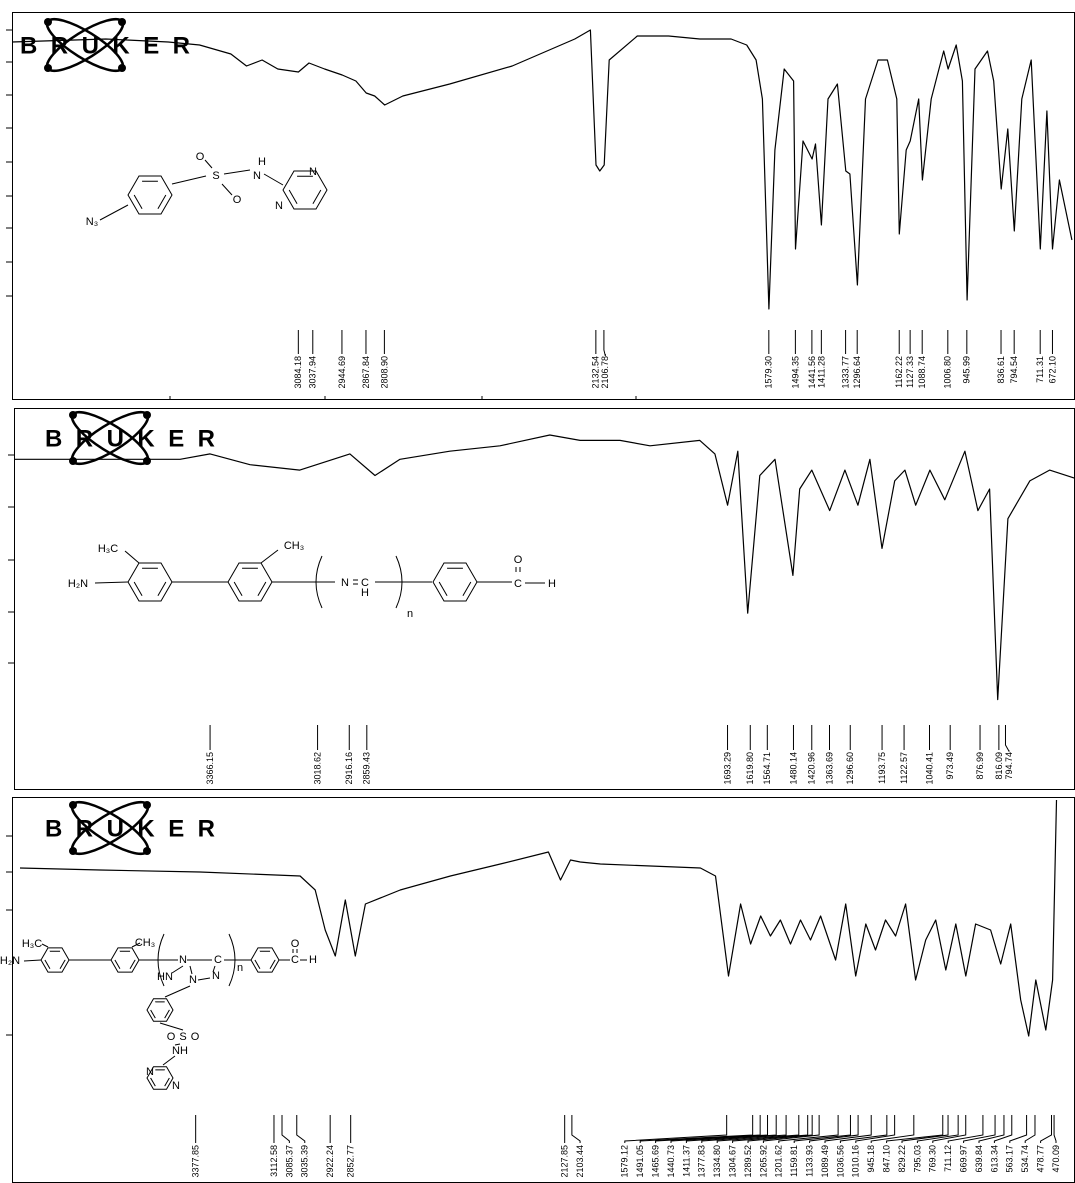  What do you see at coordinates (871, 1159) in the screenshot?
I see `peak-label: 945.18` at bounding box center [871, 1159].